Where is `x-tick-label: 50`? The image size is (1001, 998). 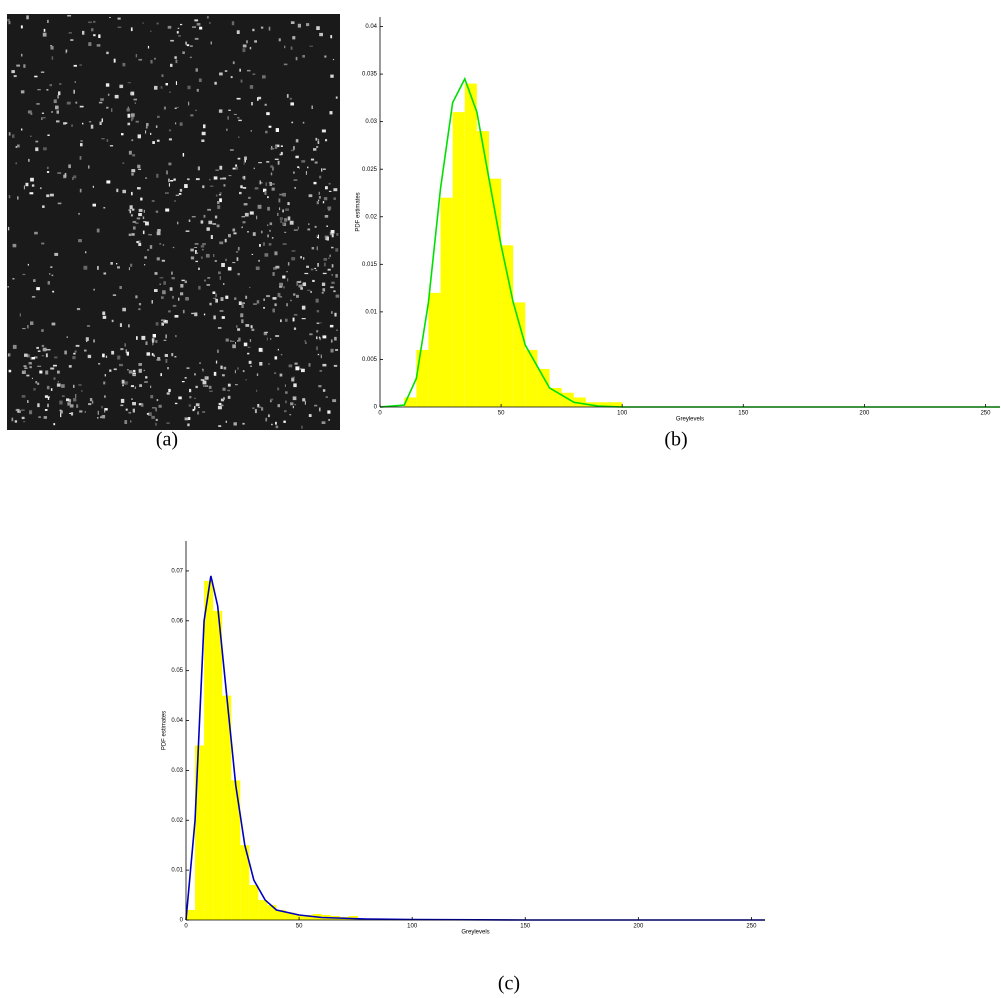 x-tick-label: 50 is located at coordinates (501, 414).